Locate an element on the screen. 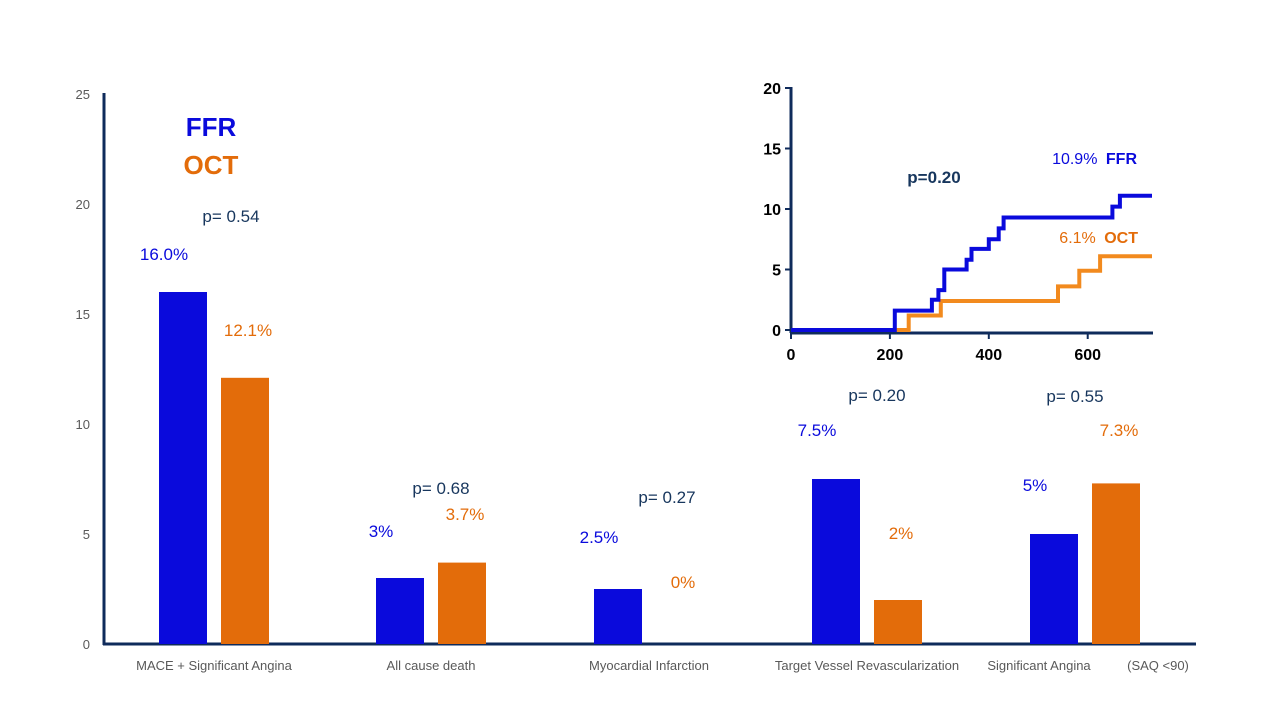  ffr-value-label: 5% is located at coordinates (1035, 485).